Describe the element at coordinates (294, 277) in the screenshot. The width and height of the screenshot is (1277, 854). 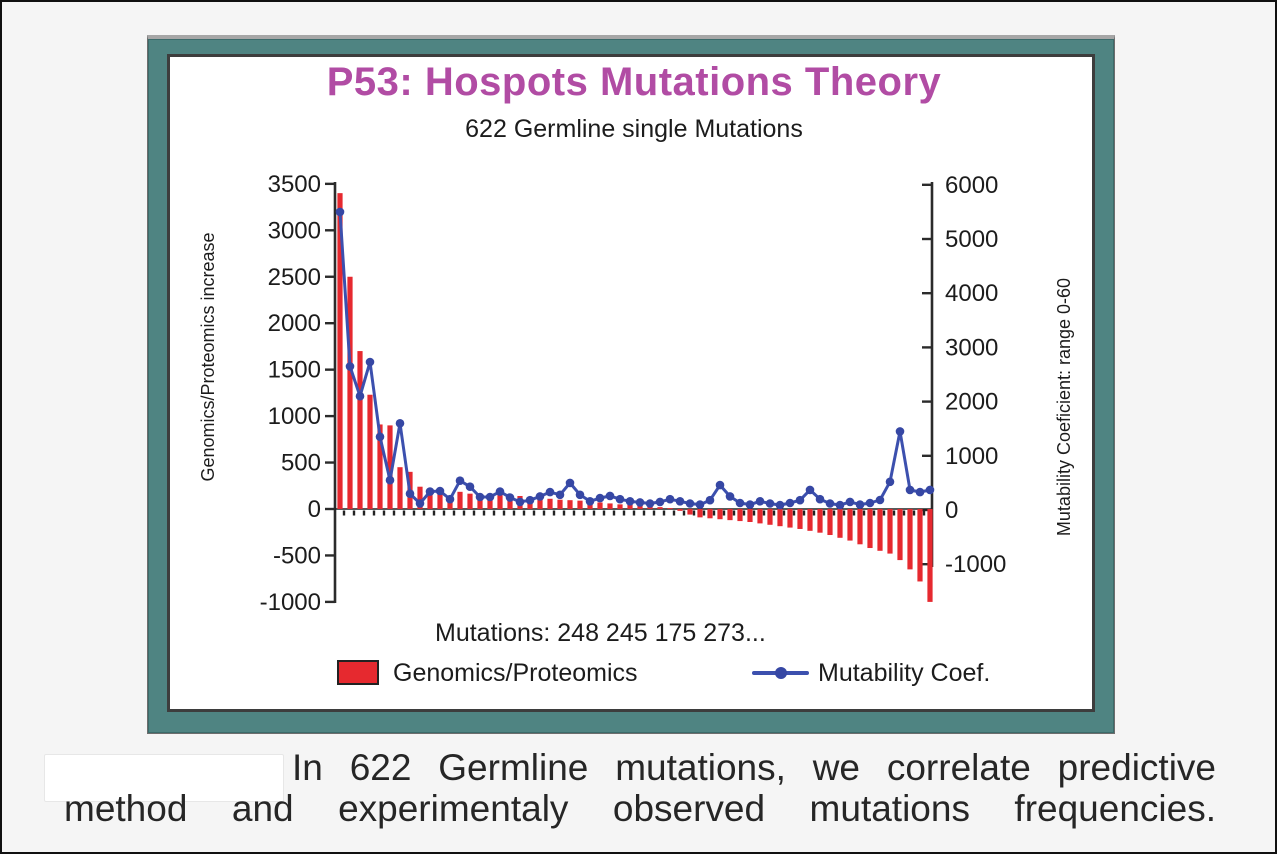
I see `left-axis-tick-label: 2500` at that location.